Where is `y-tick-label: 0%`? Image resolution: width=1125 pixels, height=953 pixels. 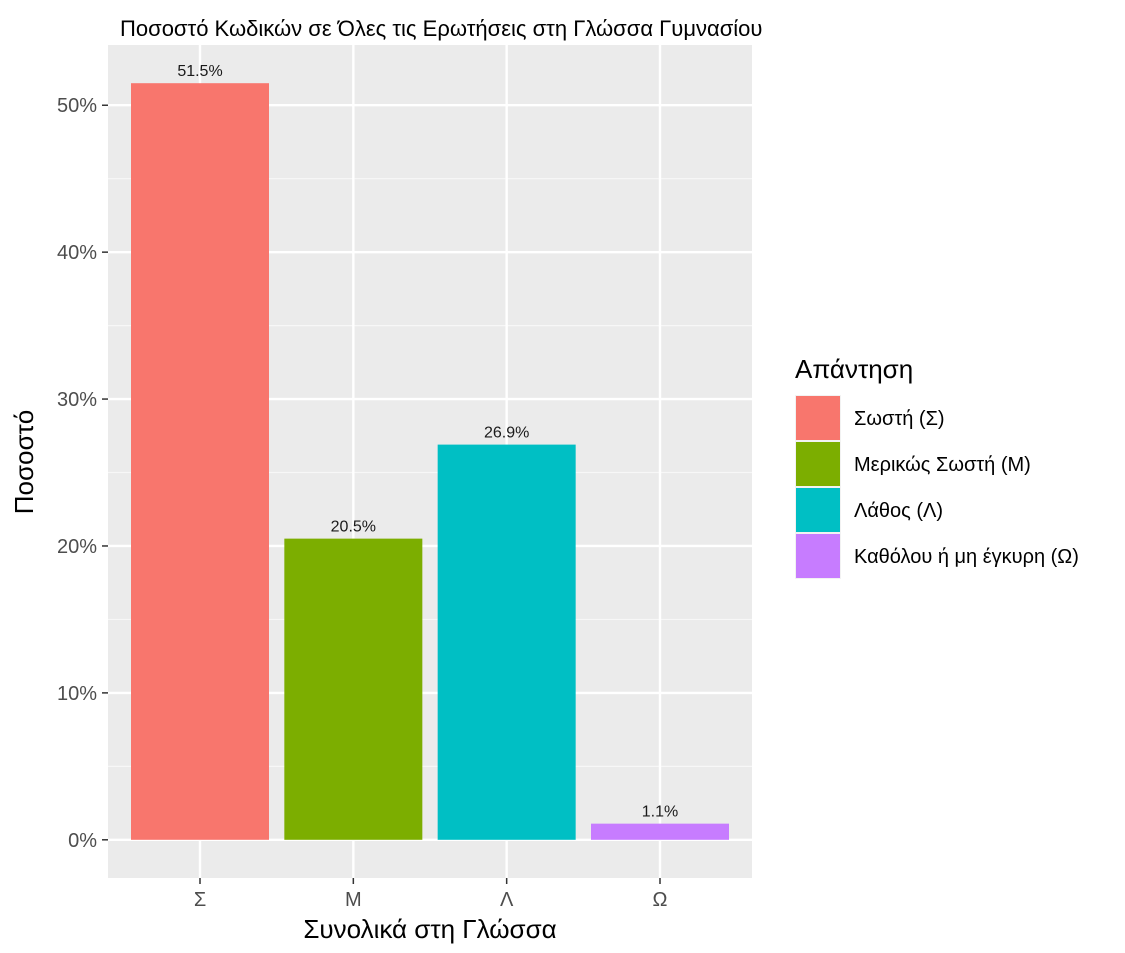 y-tick-label: 0% is located at coordinates (82, 841).